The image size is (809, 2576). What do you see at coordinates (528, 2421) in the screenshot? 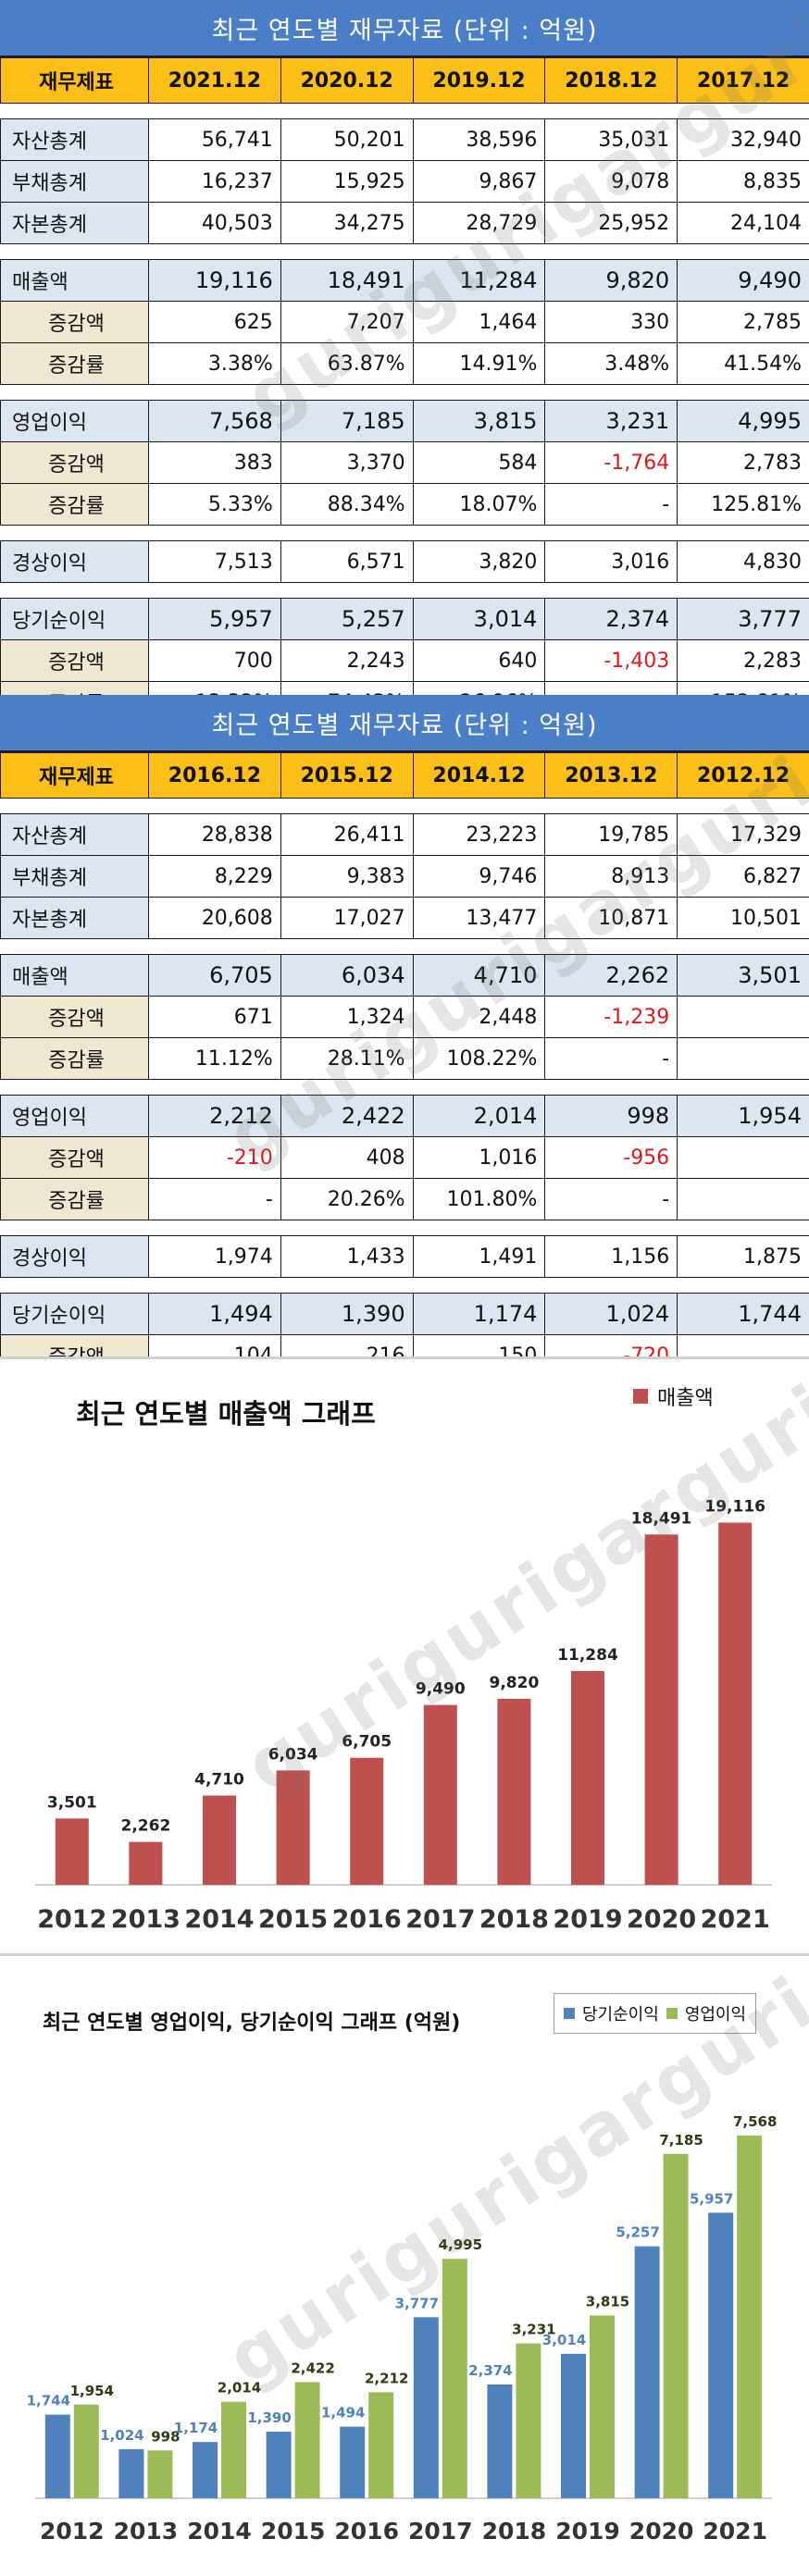
I see `bar-operating-profit-2018` at bounding box center [528, 2421].